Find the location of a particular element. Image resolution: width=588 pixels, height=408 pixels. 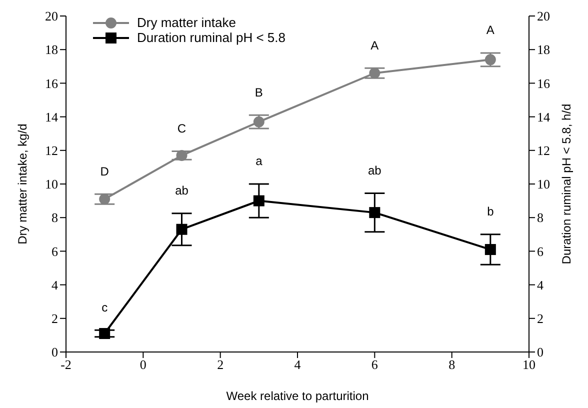

x-tick-label: -2 is located at coordinates (66, 364).